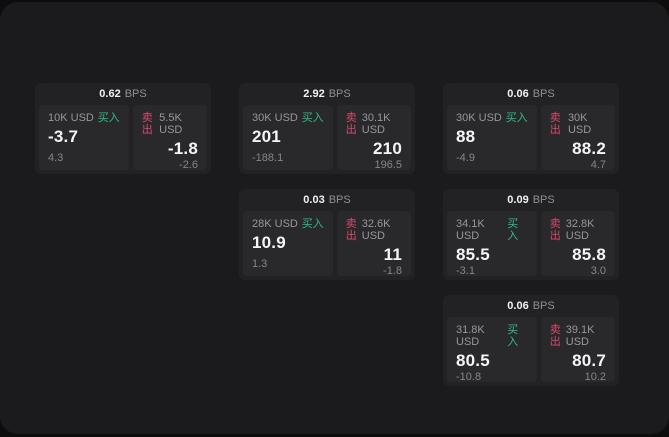 The image size is (669, 437). Describe the element at coordinates (56, 157) in the screenshot. I see `buy-sub-value: 4.3` at that location.